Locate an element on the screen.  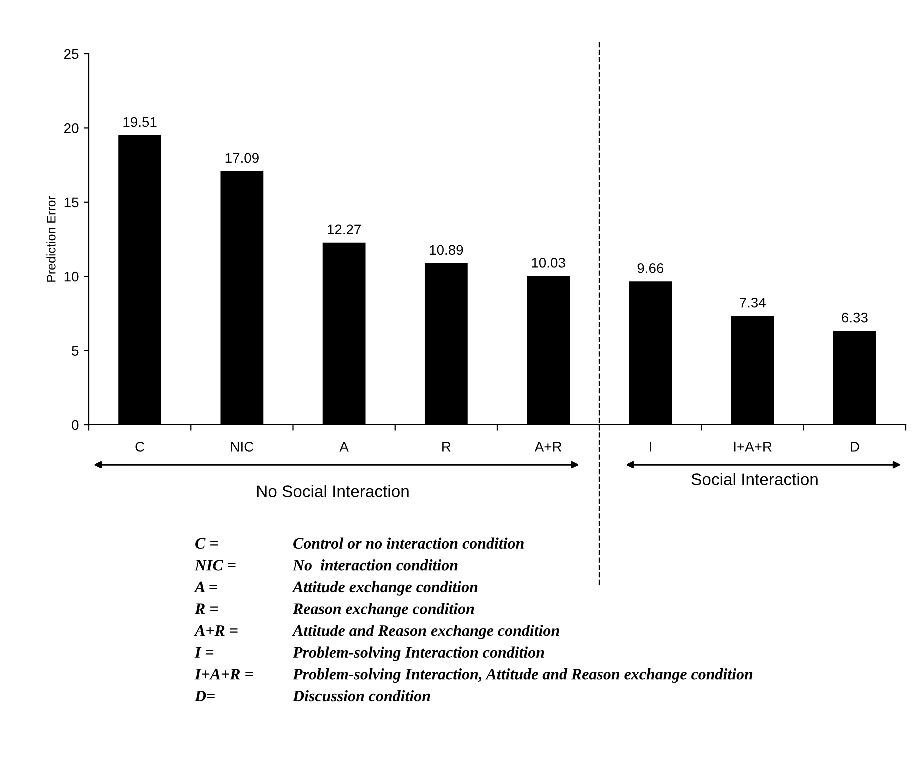
x-tick-label: R is located at coordinates (446, 447).